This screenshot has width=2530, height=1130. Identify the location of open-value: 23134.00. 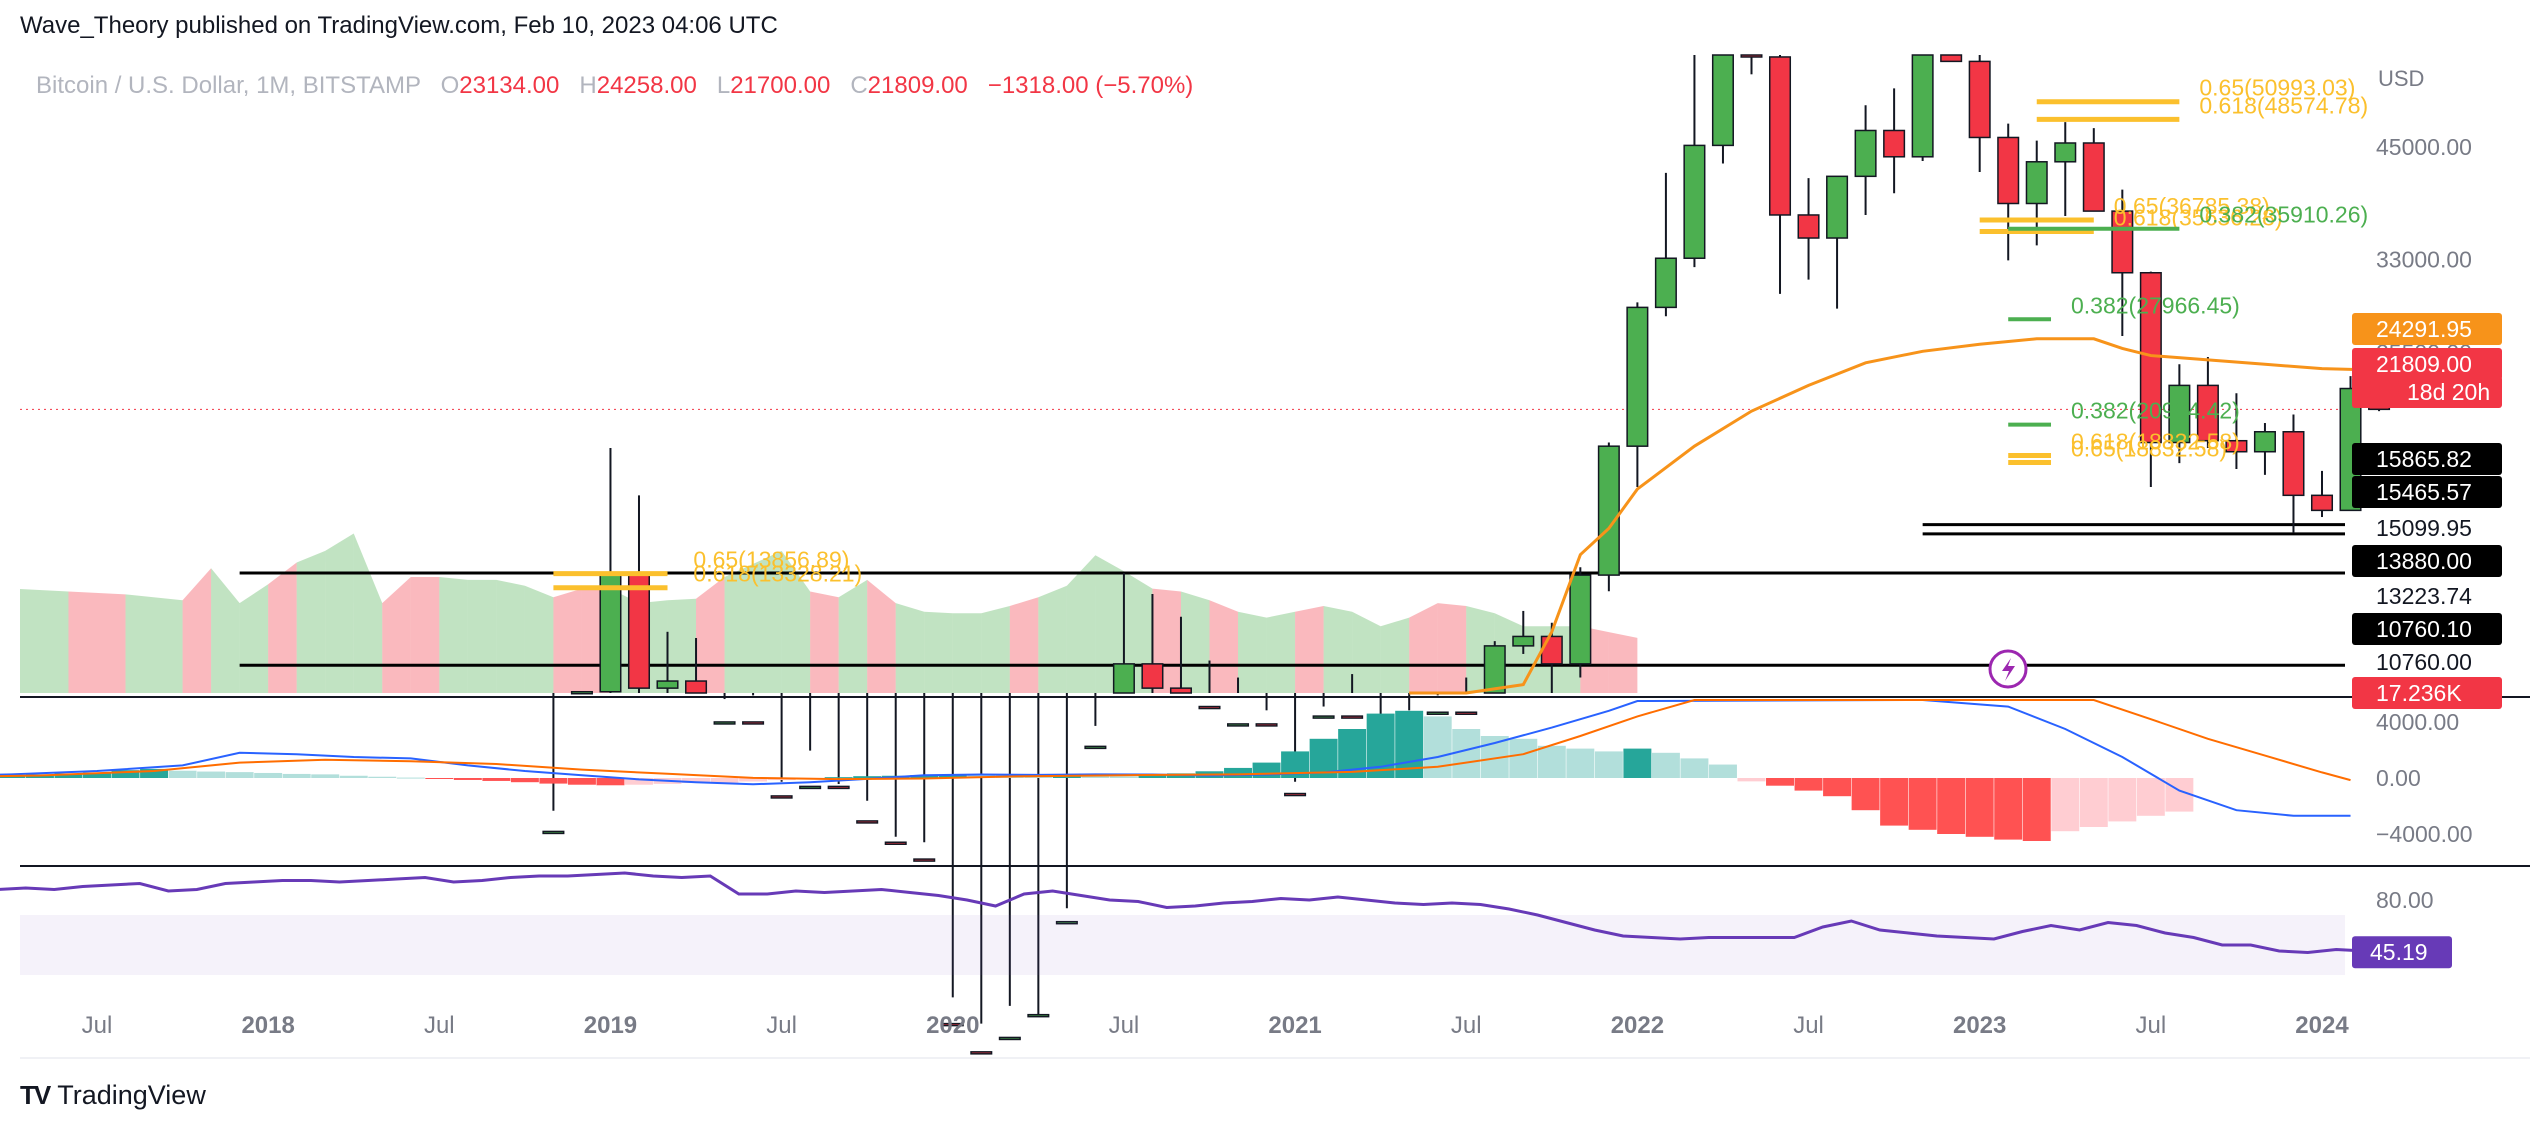
(509, 85).